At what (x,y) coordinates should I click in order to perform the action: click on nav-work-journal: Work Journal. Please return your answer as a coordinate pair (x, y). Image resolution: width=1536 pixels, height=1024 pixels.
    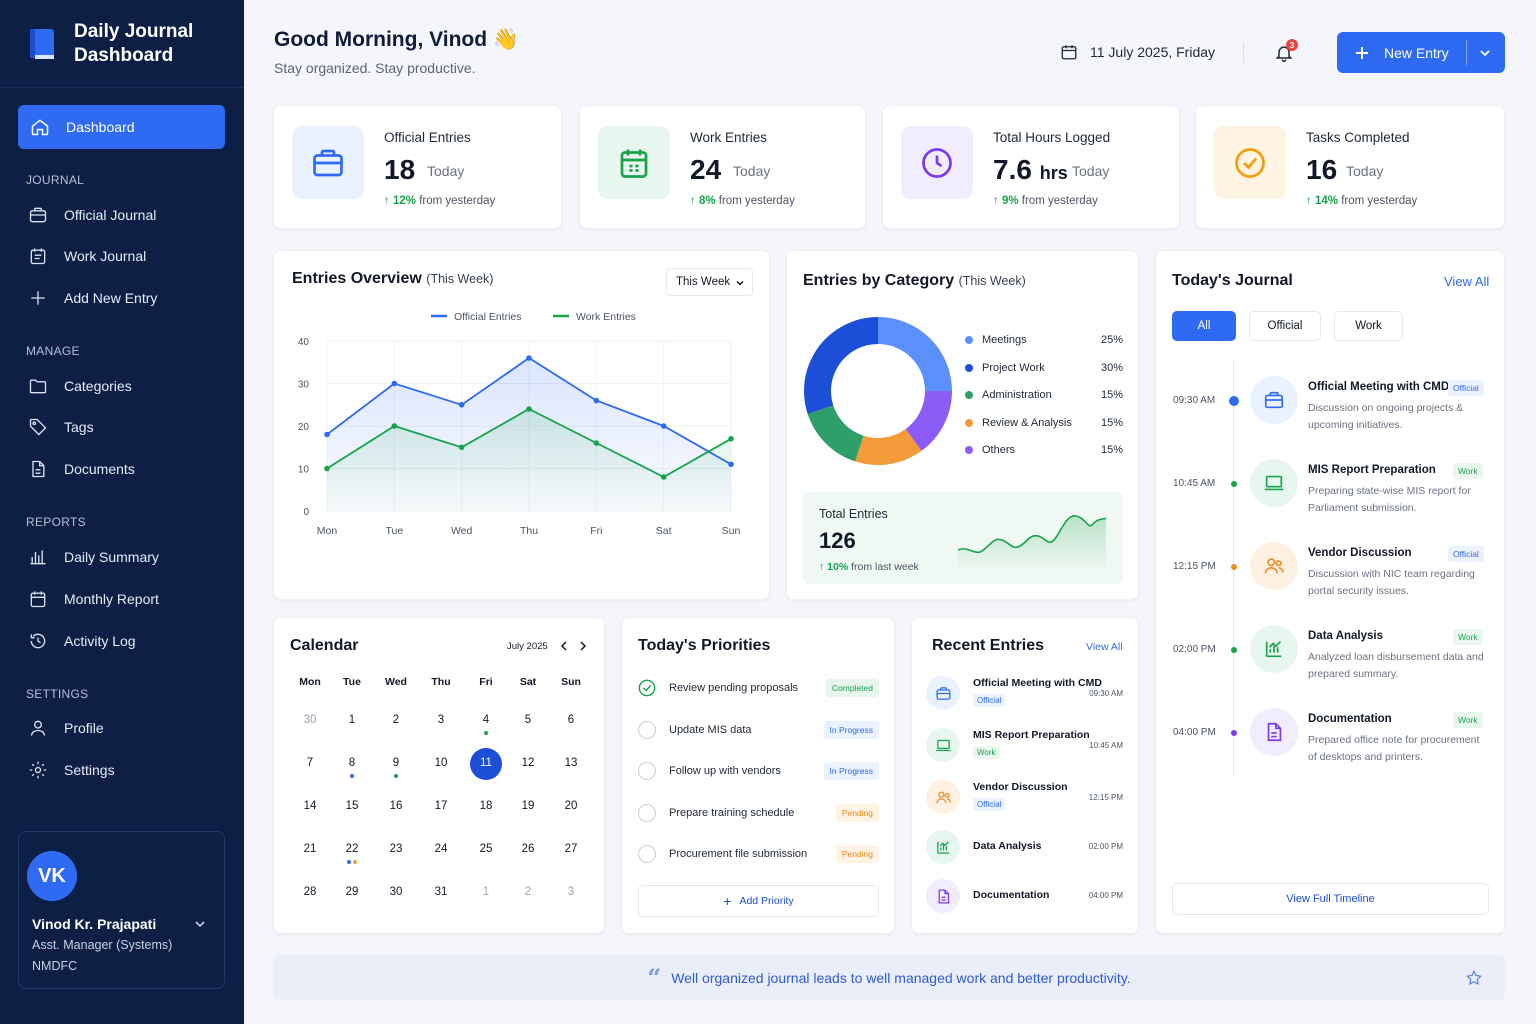
    Looking at the image, I should click on (87, 256).